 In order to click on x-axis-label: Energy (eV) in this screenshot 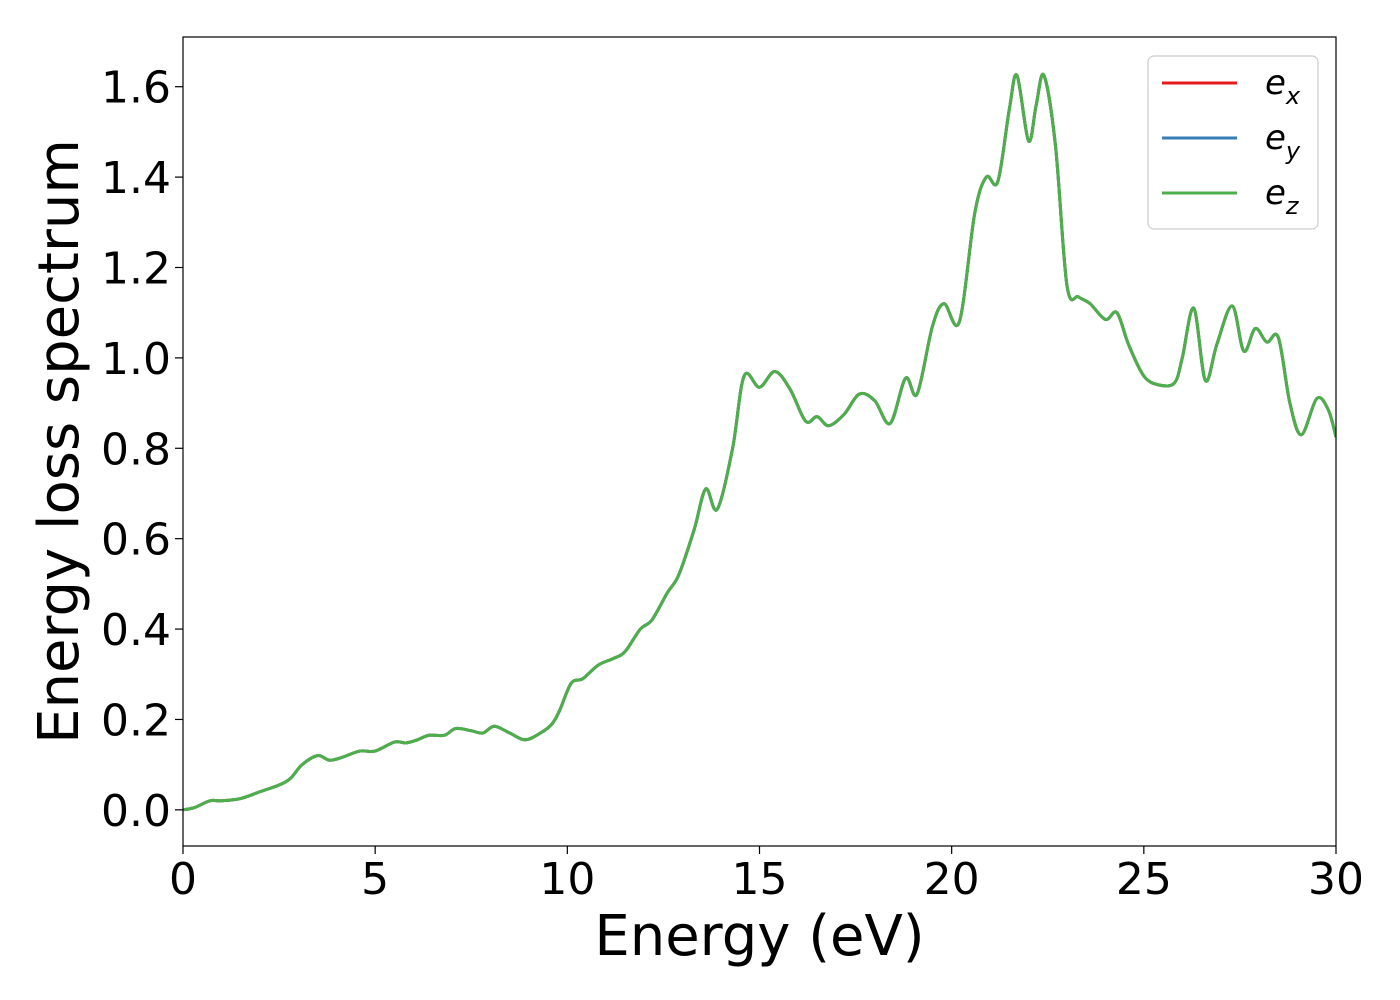, I will do `click(759, 936)`.